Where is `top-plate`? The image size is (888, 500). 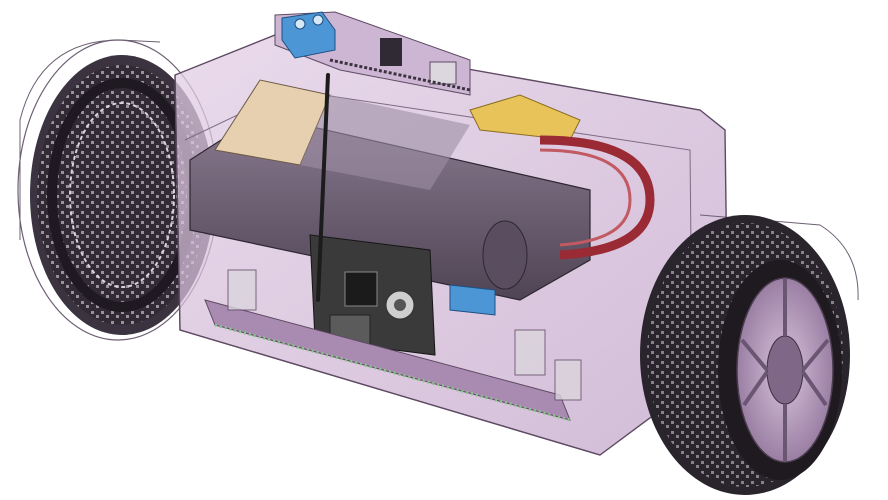 top-plate is located at coordinates (372, 53).